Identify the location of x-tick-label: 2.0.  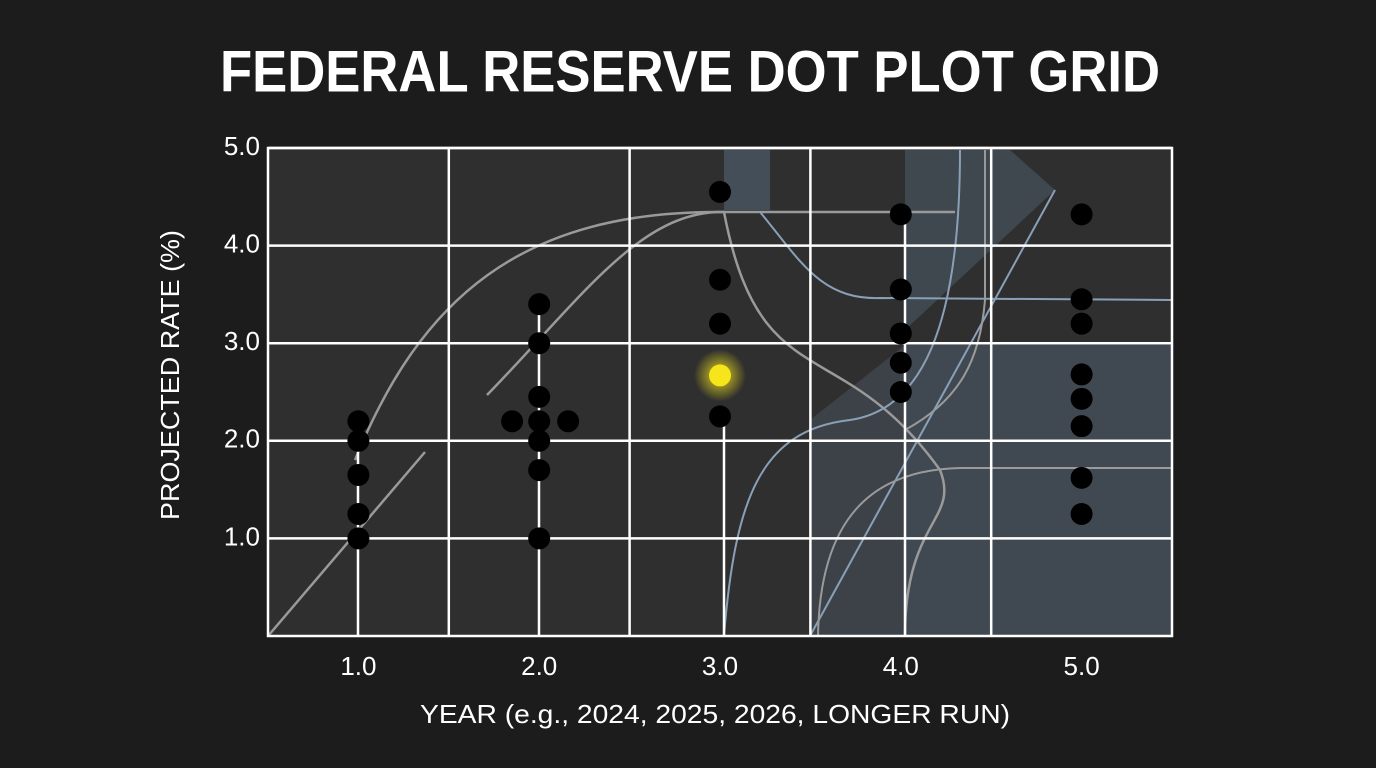
(539, 666).